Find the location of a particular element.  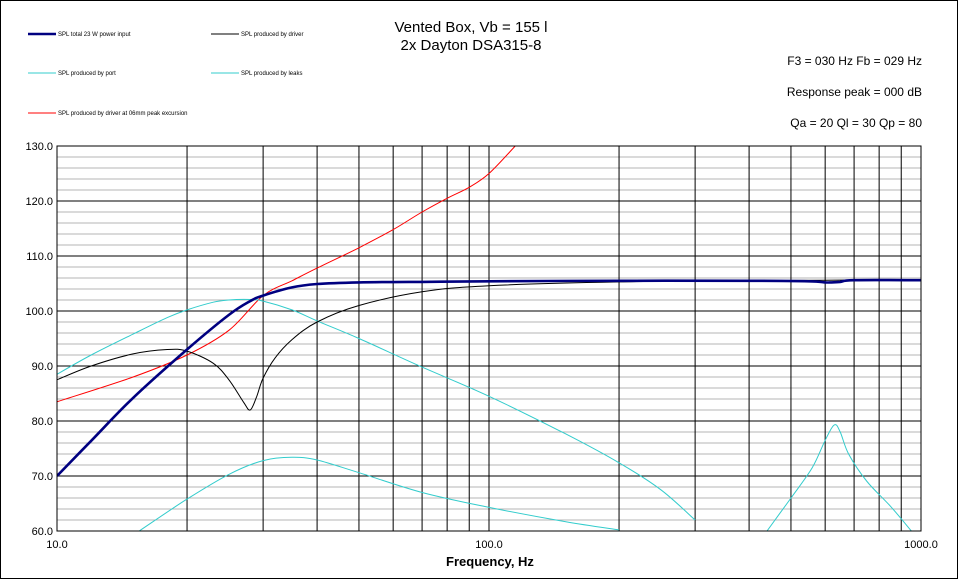

legend-entry-driver: SPL produced by driver is located at coordinates (257, 35).